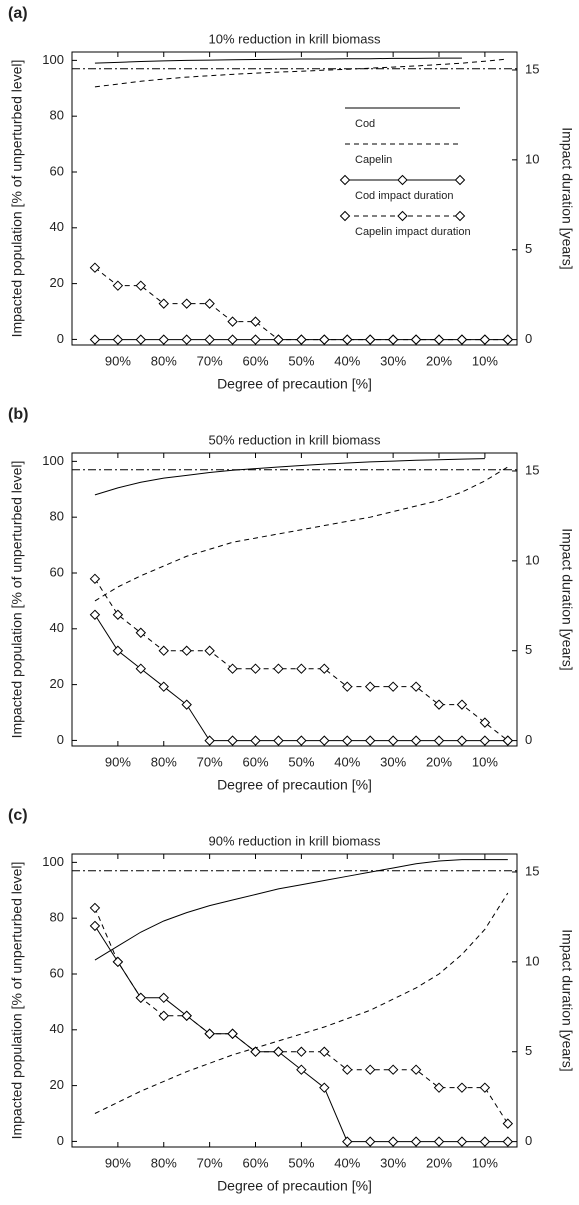  What do you see at coordinates (532, 469) in the screenshot?
I see `y2-tick-label: 15` at bounding box center [532, 469].